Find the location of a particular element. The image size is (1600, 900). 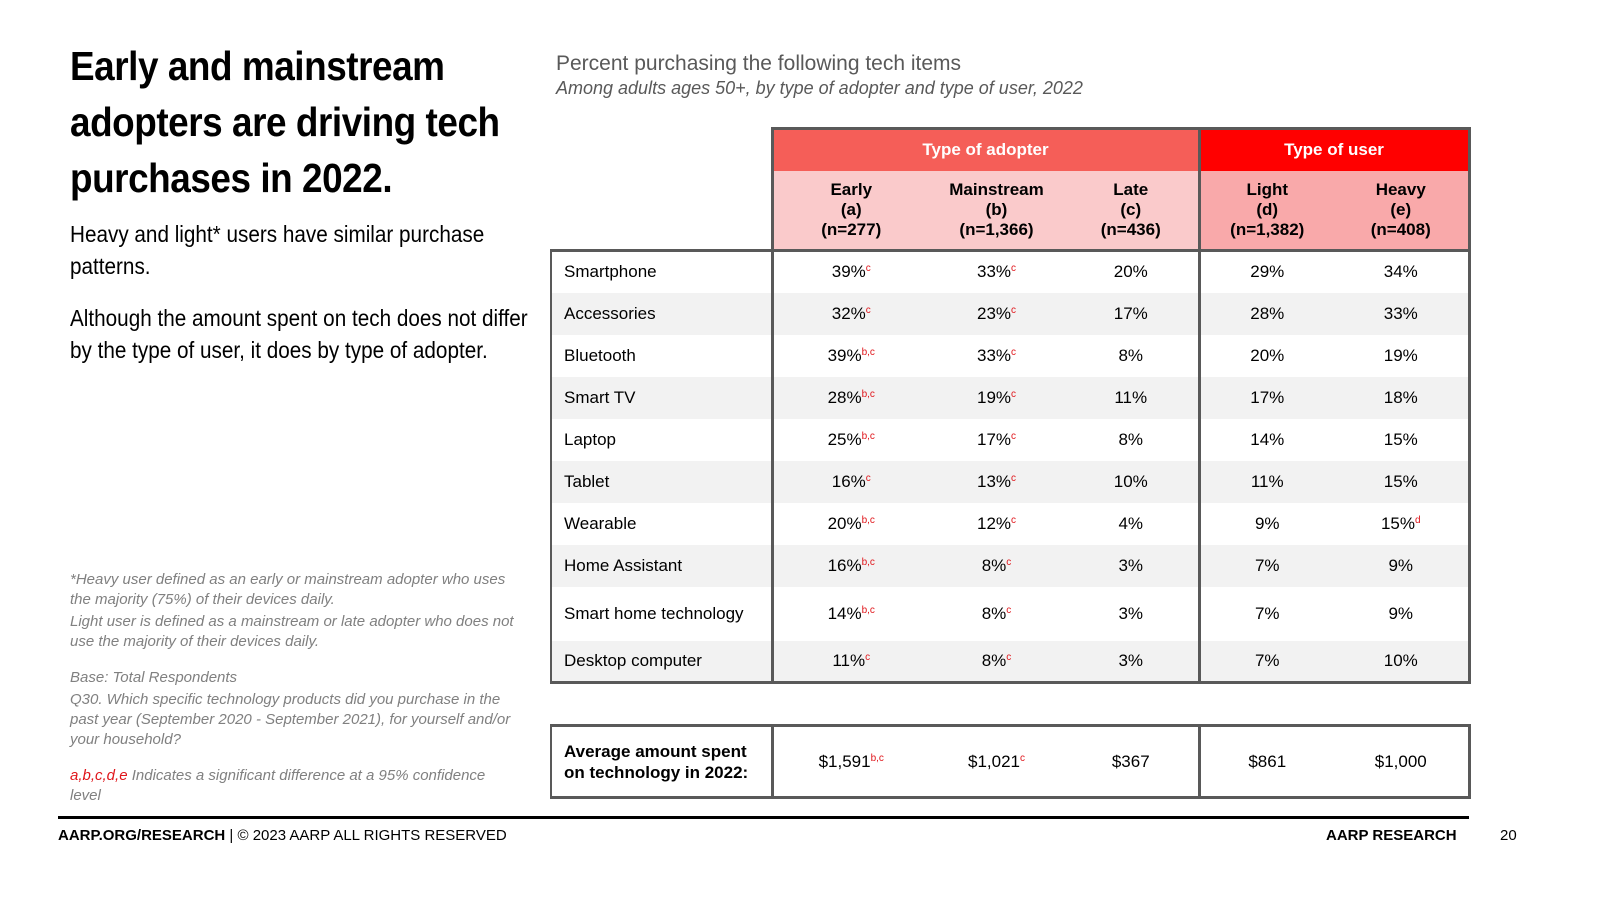

value-cell: 29% is located at coordinates (1265, 271).